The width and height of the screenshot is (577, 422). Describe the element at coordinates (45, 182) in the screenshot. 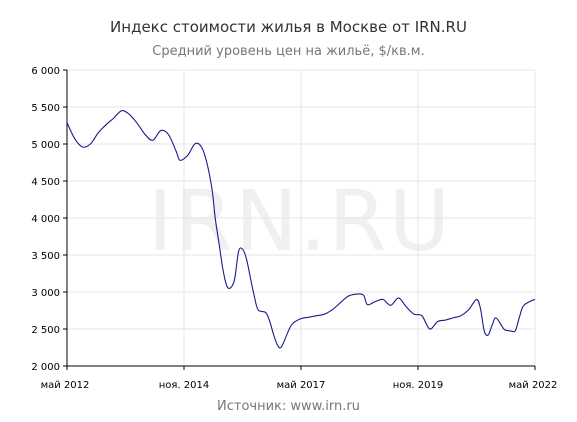

I see `y-tick-label: 4 500` at that location.